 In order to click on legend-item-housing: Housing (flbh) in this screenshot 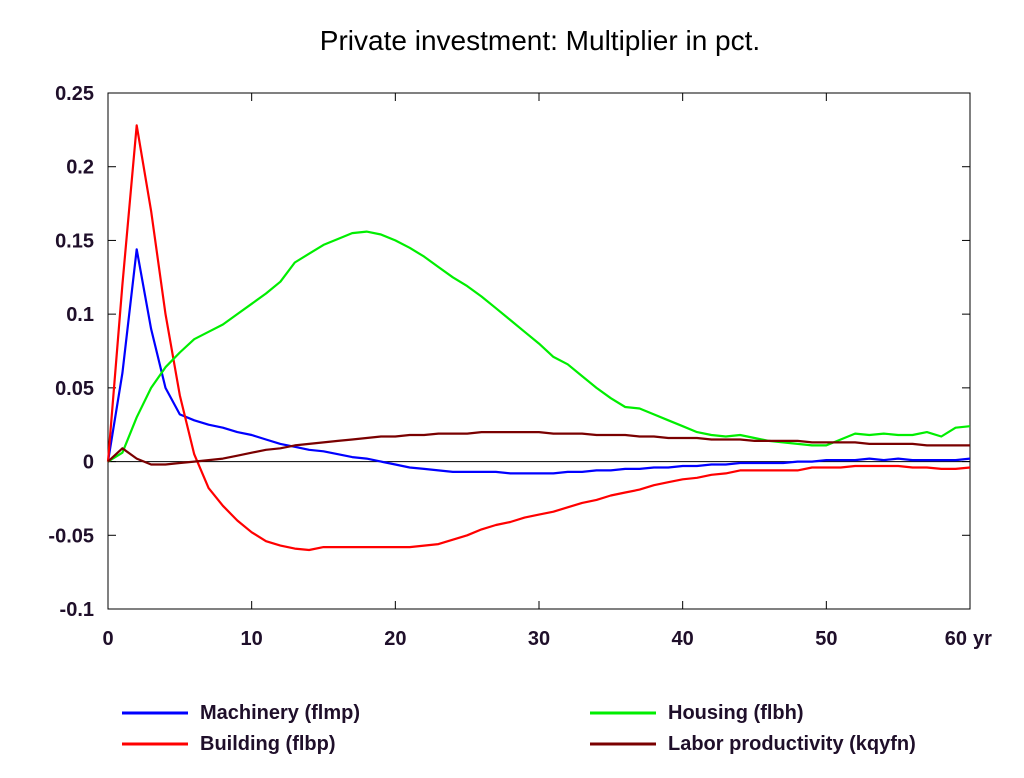, I will do `click(697, 713)`.